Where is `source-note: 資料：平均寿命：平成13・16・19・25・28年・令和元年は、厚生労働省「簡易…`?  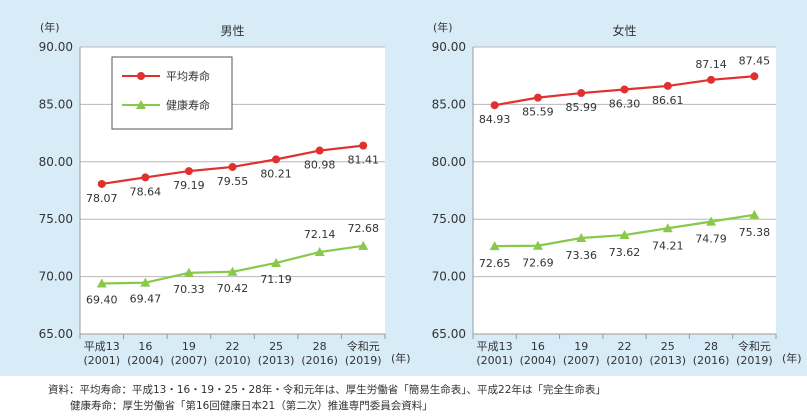
source-note: 資料：平均寿命：平成13・16・19・25・28年・令和元年は、厚生労働省「簡易… is located at coordinates (423, 398).